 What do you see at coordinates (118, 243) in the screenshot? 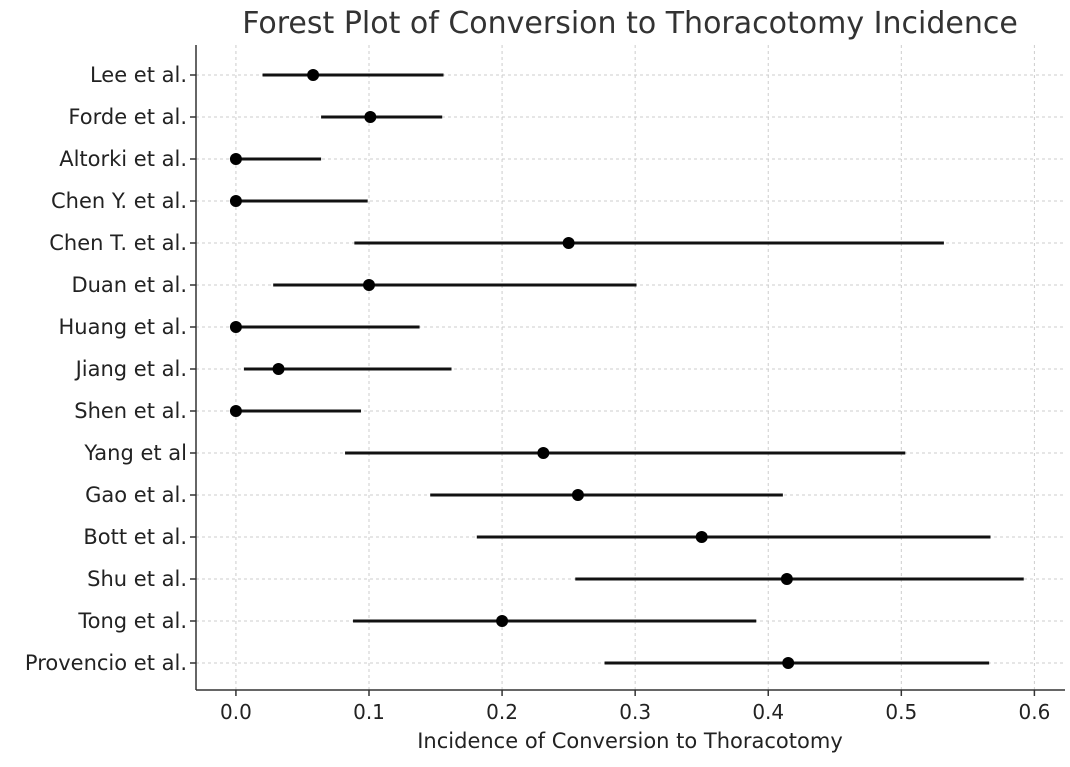
I see `study-label: Chen T. et al.` at bounding box center [118, 243].